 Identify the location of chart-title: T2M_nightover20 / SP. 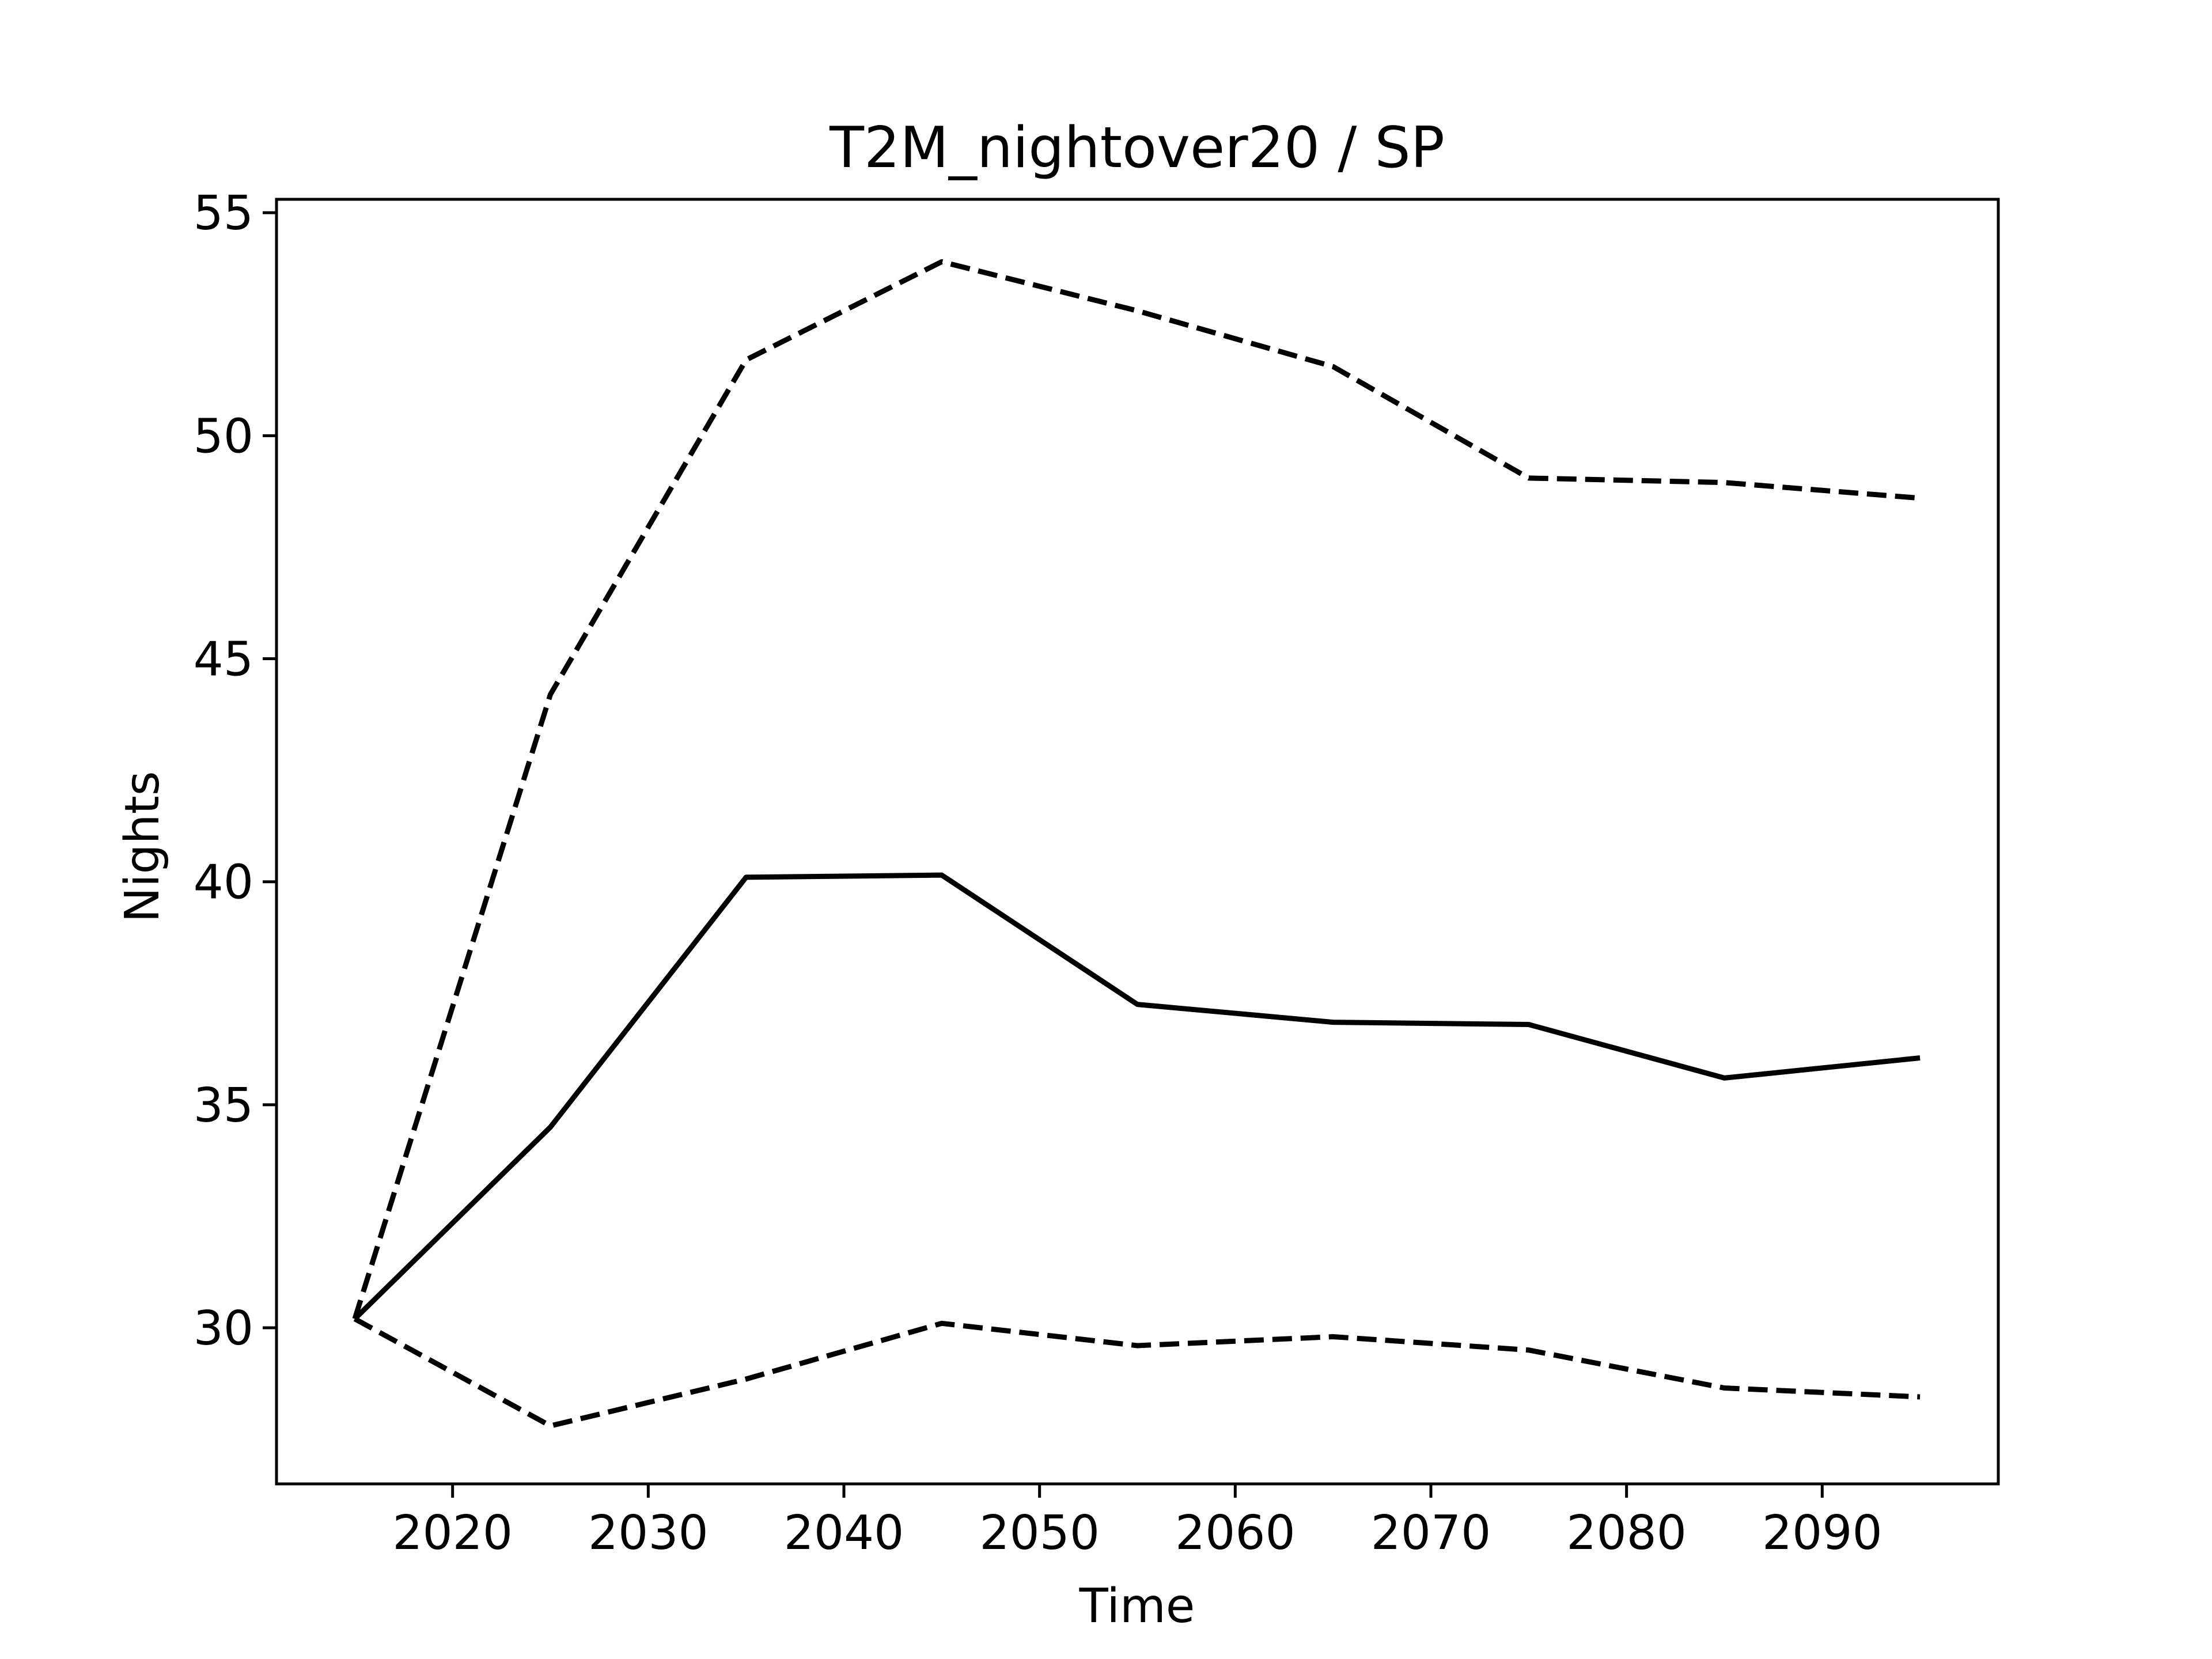
(1137, 148).